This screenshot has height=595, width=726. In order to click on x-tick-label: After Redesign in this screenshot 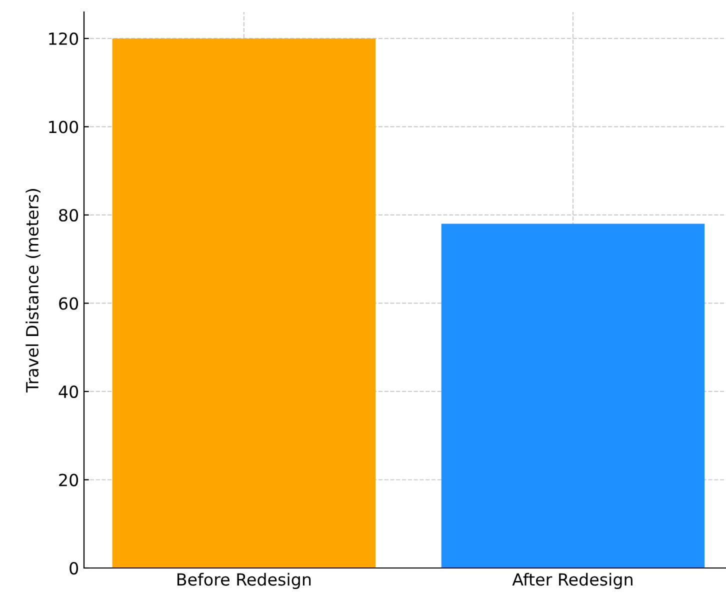, I will do `click(572, 580)`.